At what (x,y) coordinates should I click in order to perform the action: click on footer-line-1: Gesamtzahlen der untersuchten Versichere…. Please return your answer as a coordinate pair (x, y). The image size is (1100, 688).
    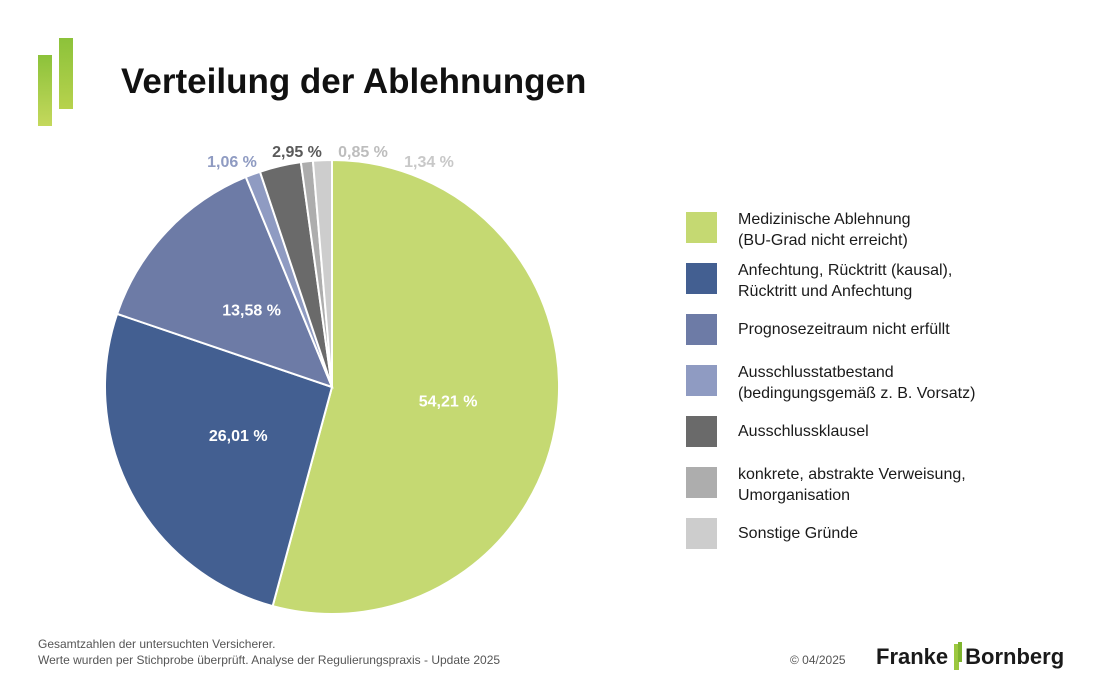
    Looking at the image, I should click on (157, 644).